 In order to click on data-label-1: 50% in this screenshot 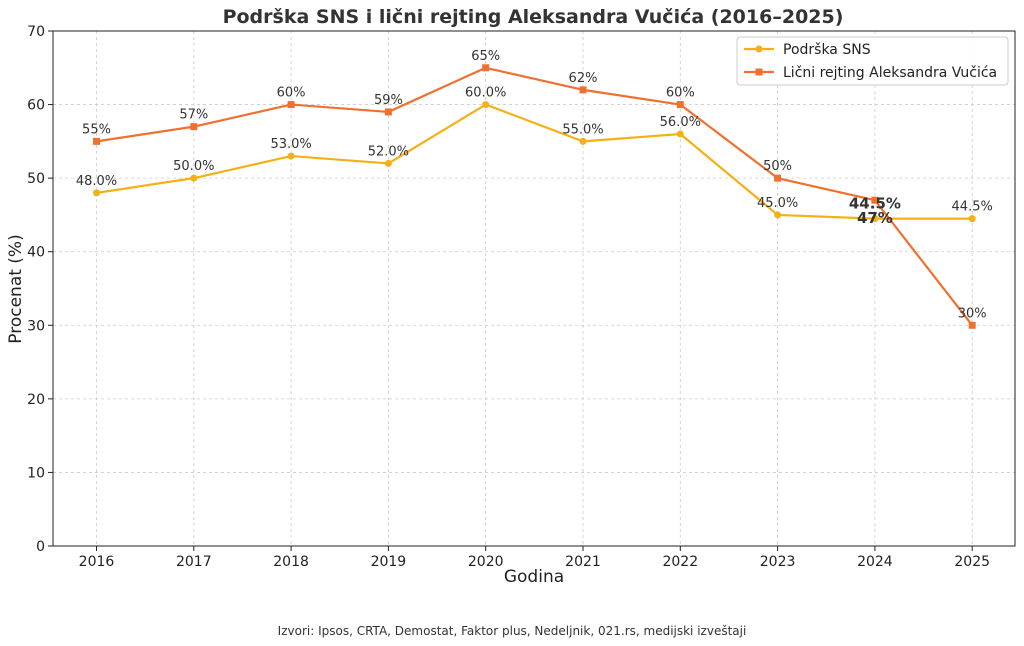, I will do `click(777, 166)`.